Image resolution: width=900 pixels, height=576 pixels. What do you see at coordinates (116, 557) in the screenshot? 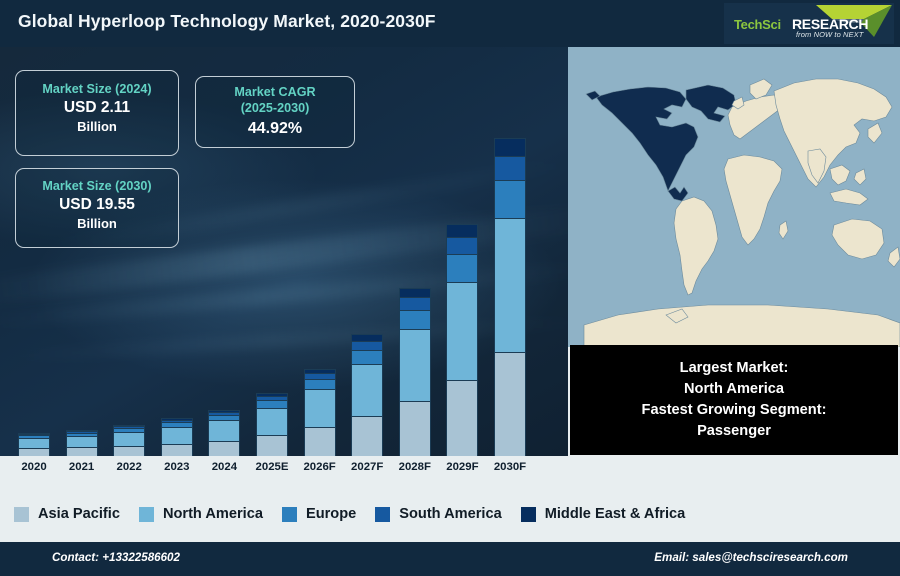
I see `footer-contact: Contact: +13322586602` at bounding box center [116, 557].